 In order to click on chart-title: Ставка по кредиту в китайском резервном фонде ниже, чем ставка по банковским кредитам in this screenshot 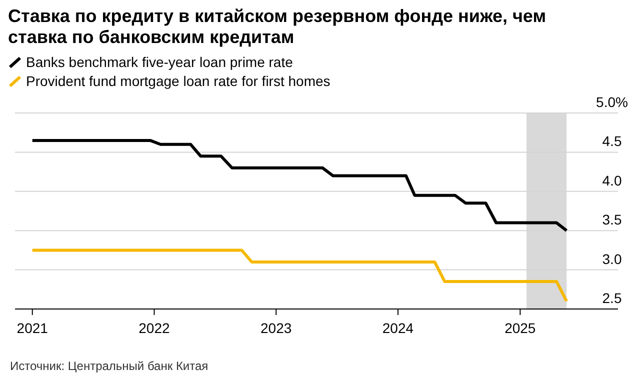, I will do `click(277, 26)`.